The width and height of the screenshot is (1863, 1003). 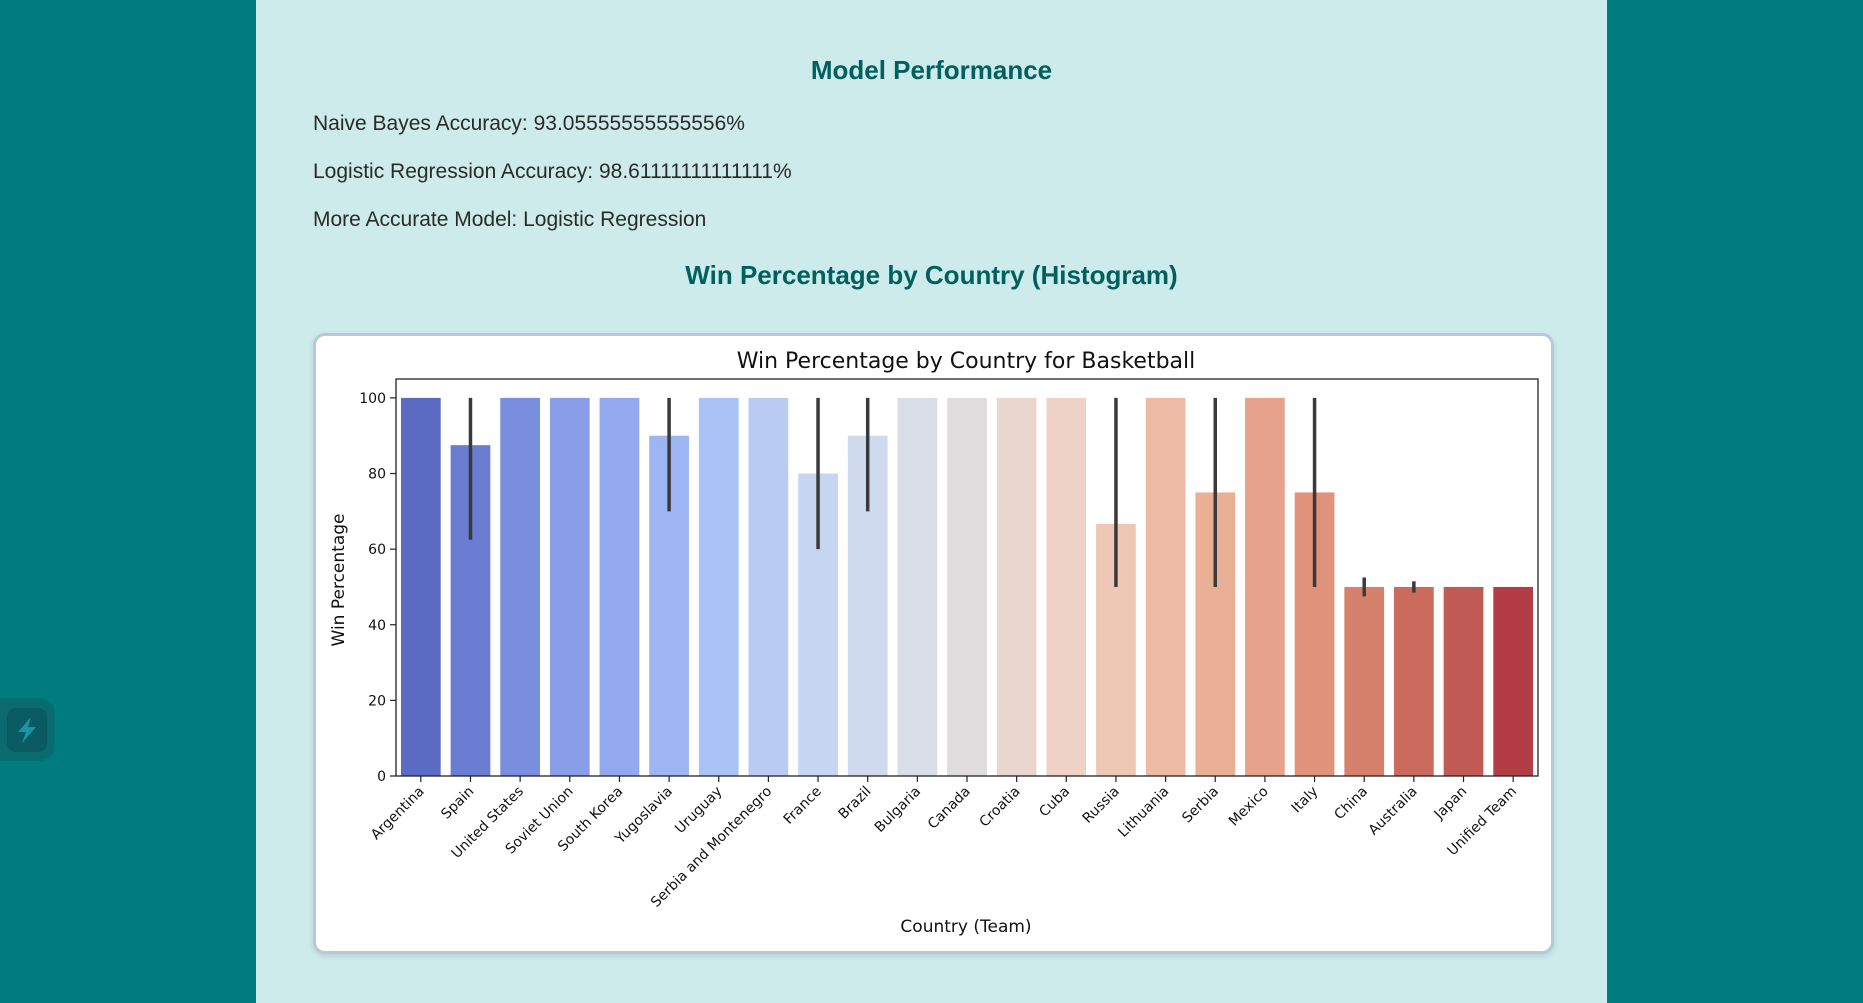 I want to click on x-tick-label: Lithuania, so click(x=1143, y=812).